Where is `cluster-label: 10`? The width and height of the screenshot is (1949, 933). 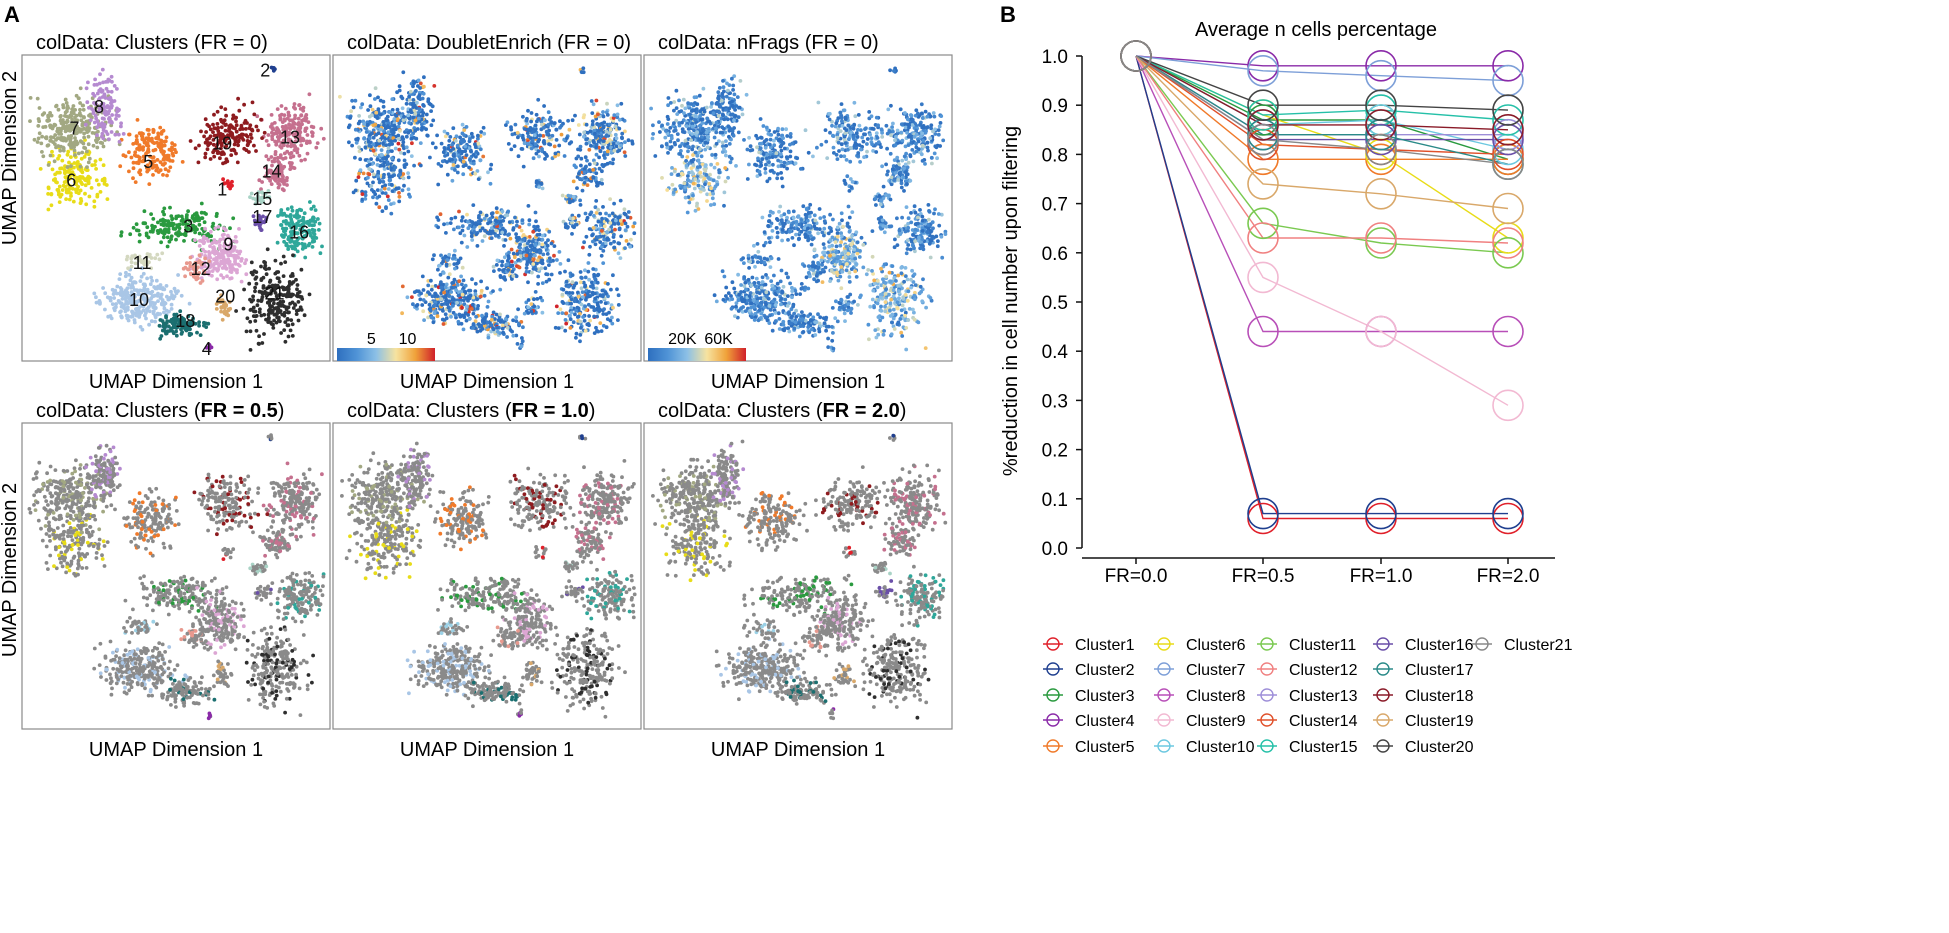
cluster-label: 10 is located at coordinates (139, 300).